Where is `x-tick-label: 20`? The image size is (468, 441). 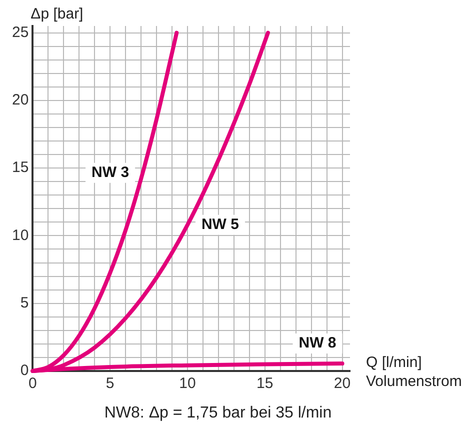 x-tick-label: 20 is located at coordinates (342, 383).